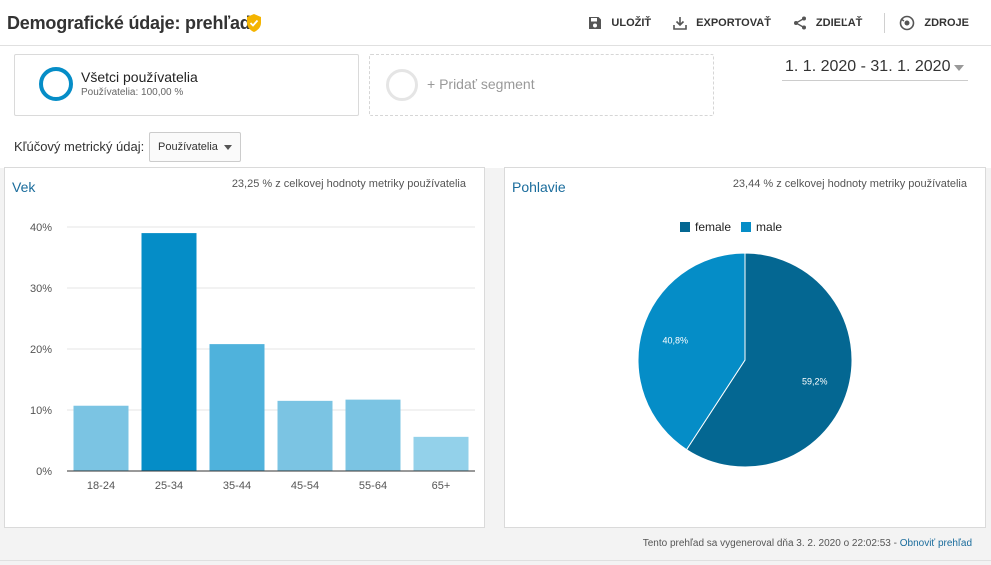 The height and width of the screenshot is (565, 991). I want to click on age-panel-title: Vek, so click(24, 187).